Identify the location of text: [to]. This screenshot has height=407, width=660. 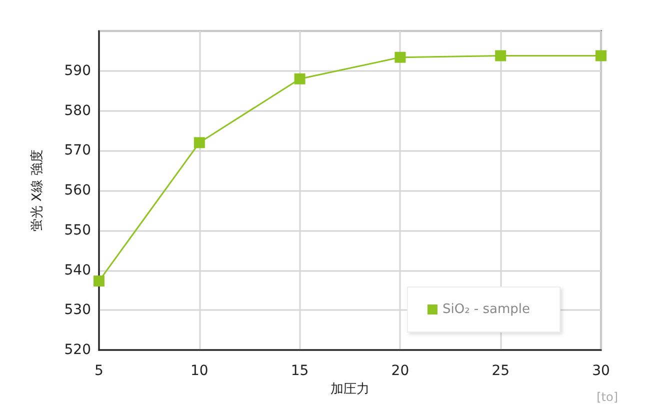
(607, 397).